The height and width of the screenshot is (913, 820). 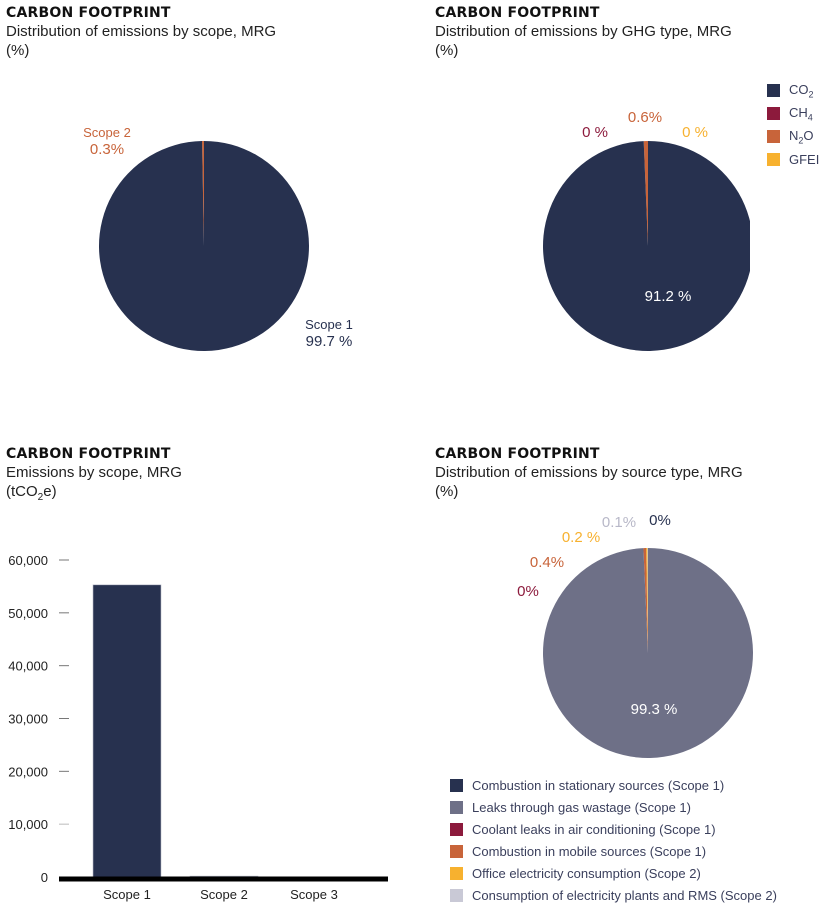 What do you see at coordinates (668, 296) in the screenshot?
I see `slice-value-label: 91.2 %` at bounding box center [668, 296].